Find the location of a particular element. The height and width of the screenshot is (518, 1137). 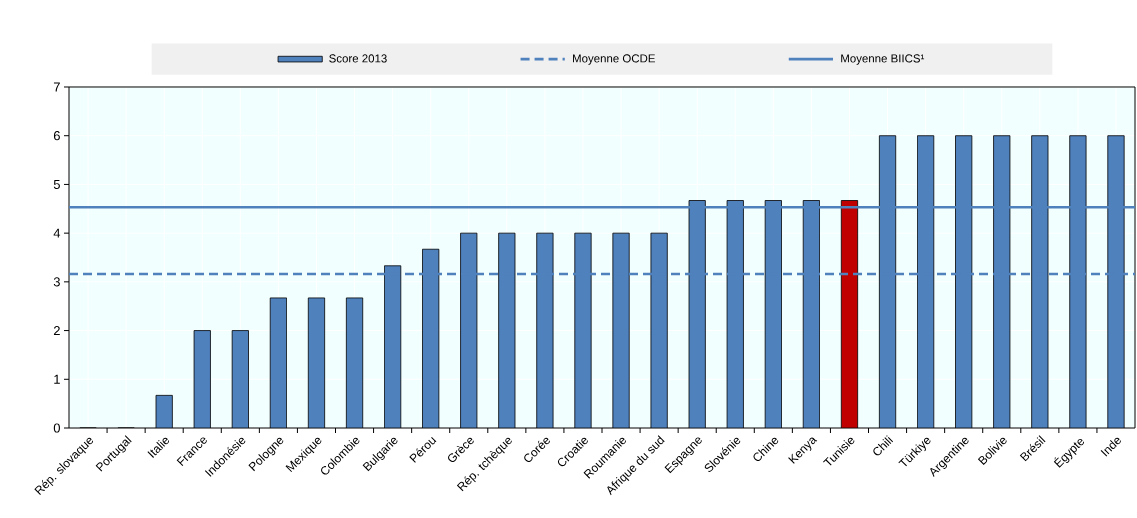

y-tick-label: 0 is located at coordinates (56, 428).